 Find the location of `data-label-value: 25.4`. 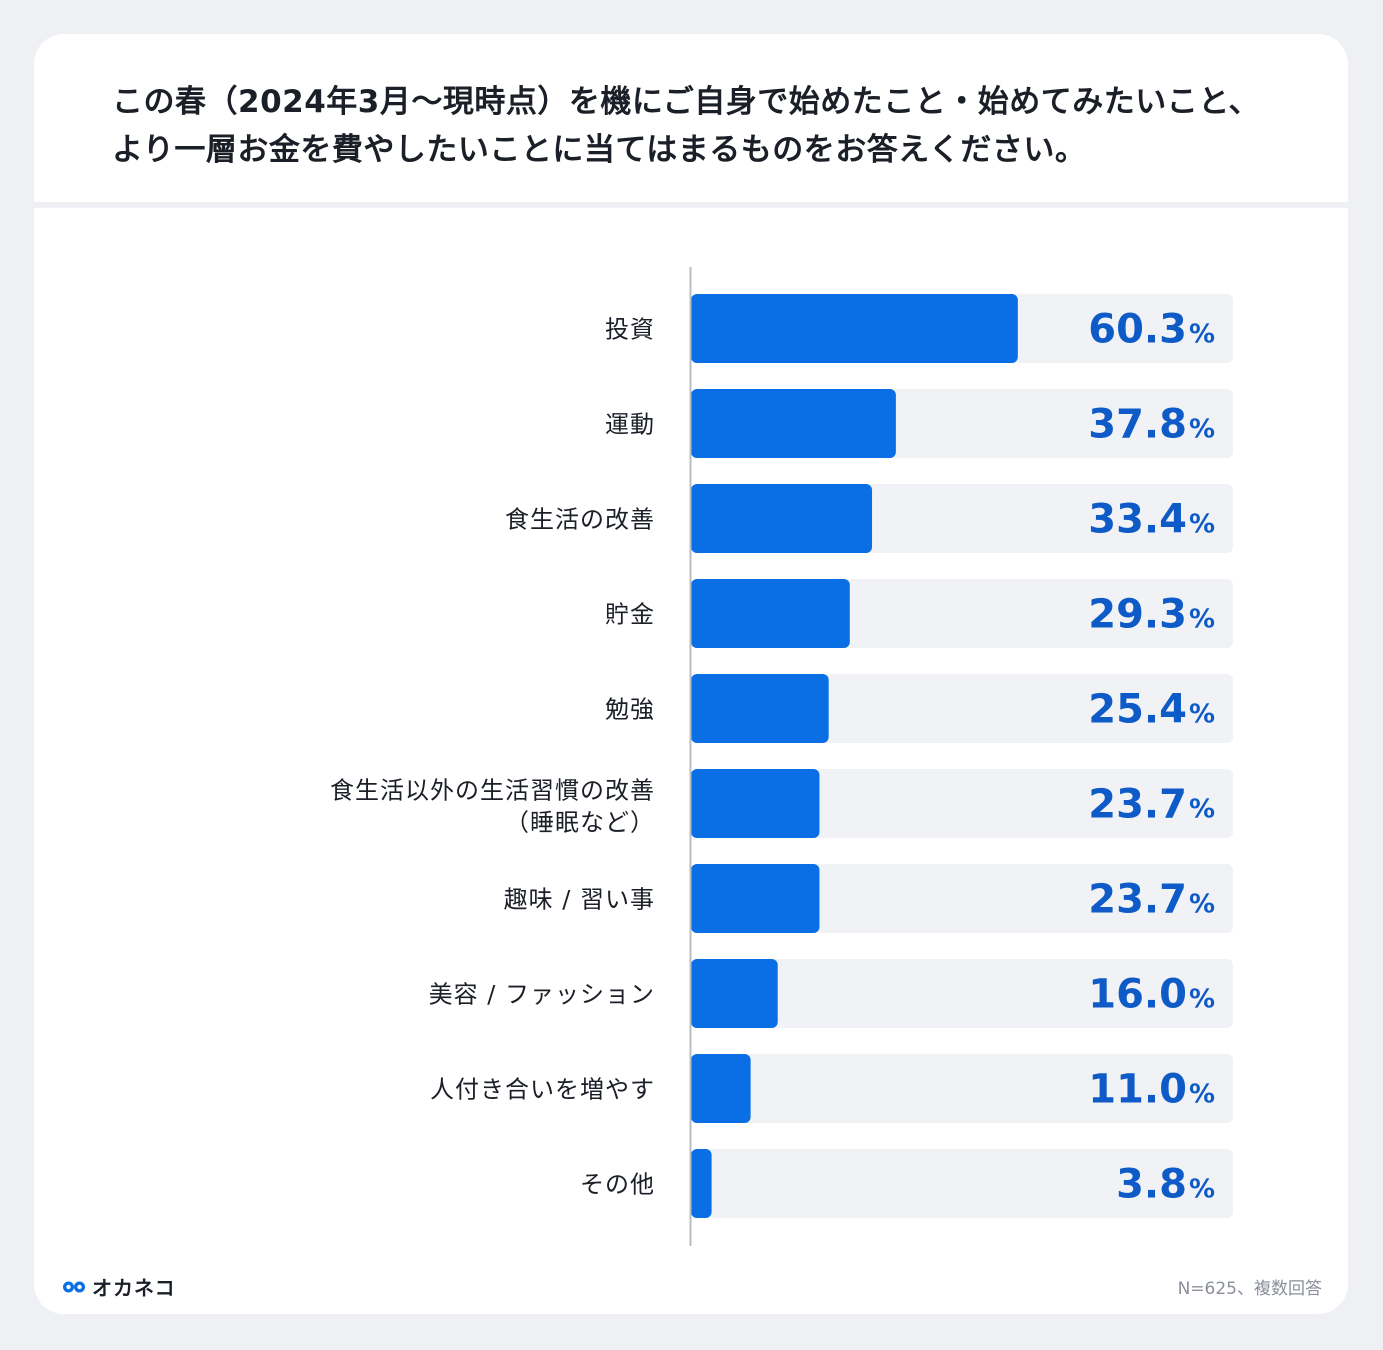

data-label-value: 25.4 is located at coordinates (1137, 710).